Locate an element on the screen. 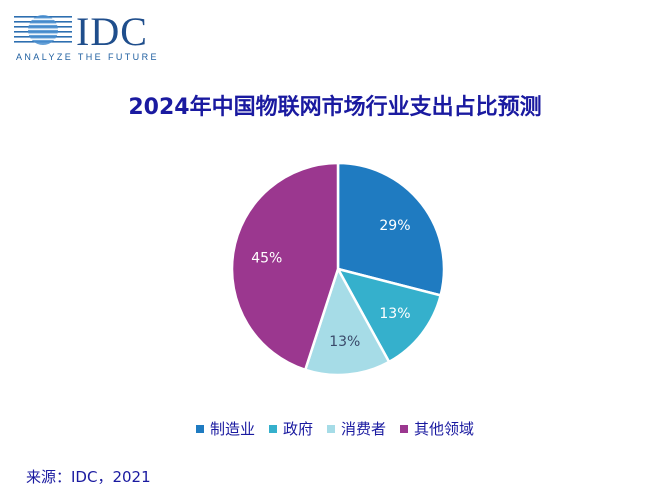  chart-legend: 制造业 政府 消费者 其他领域 is located at coordinates (335, 428).